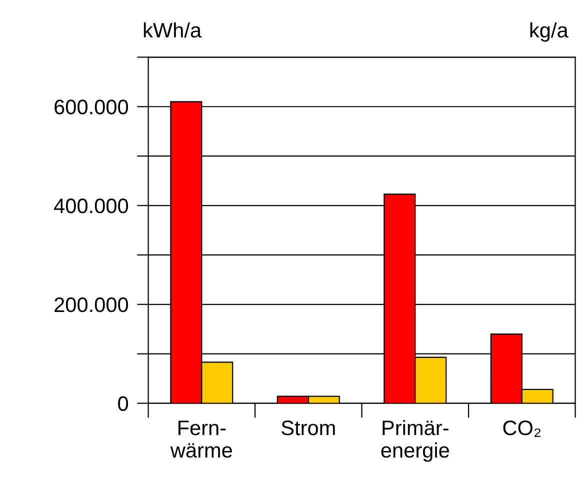 The image size is (577, 493). I want to click on y-tick-label: 0, so click(123, 404).